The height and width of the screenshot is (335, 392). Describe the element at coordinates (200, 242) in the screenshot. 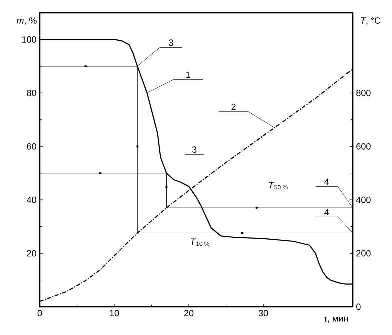

I see `annotation: T$_{10 %}$` at that location.